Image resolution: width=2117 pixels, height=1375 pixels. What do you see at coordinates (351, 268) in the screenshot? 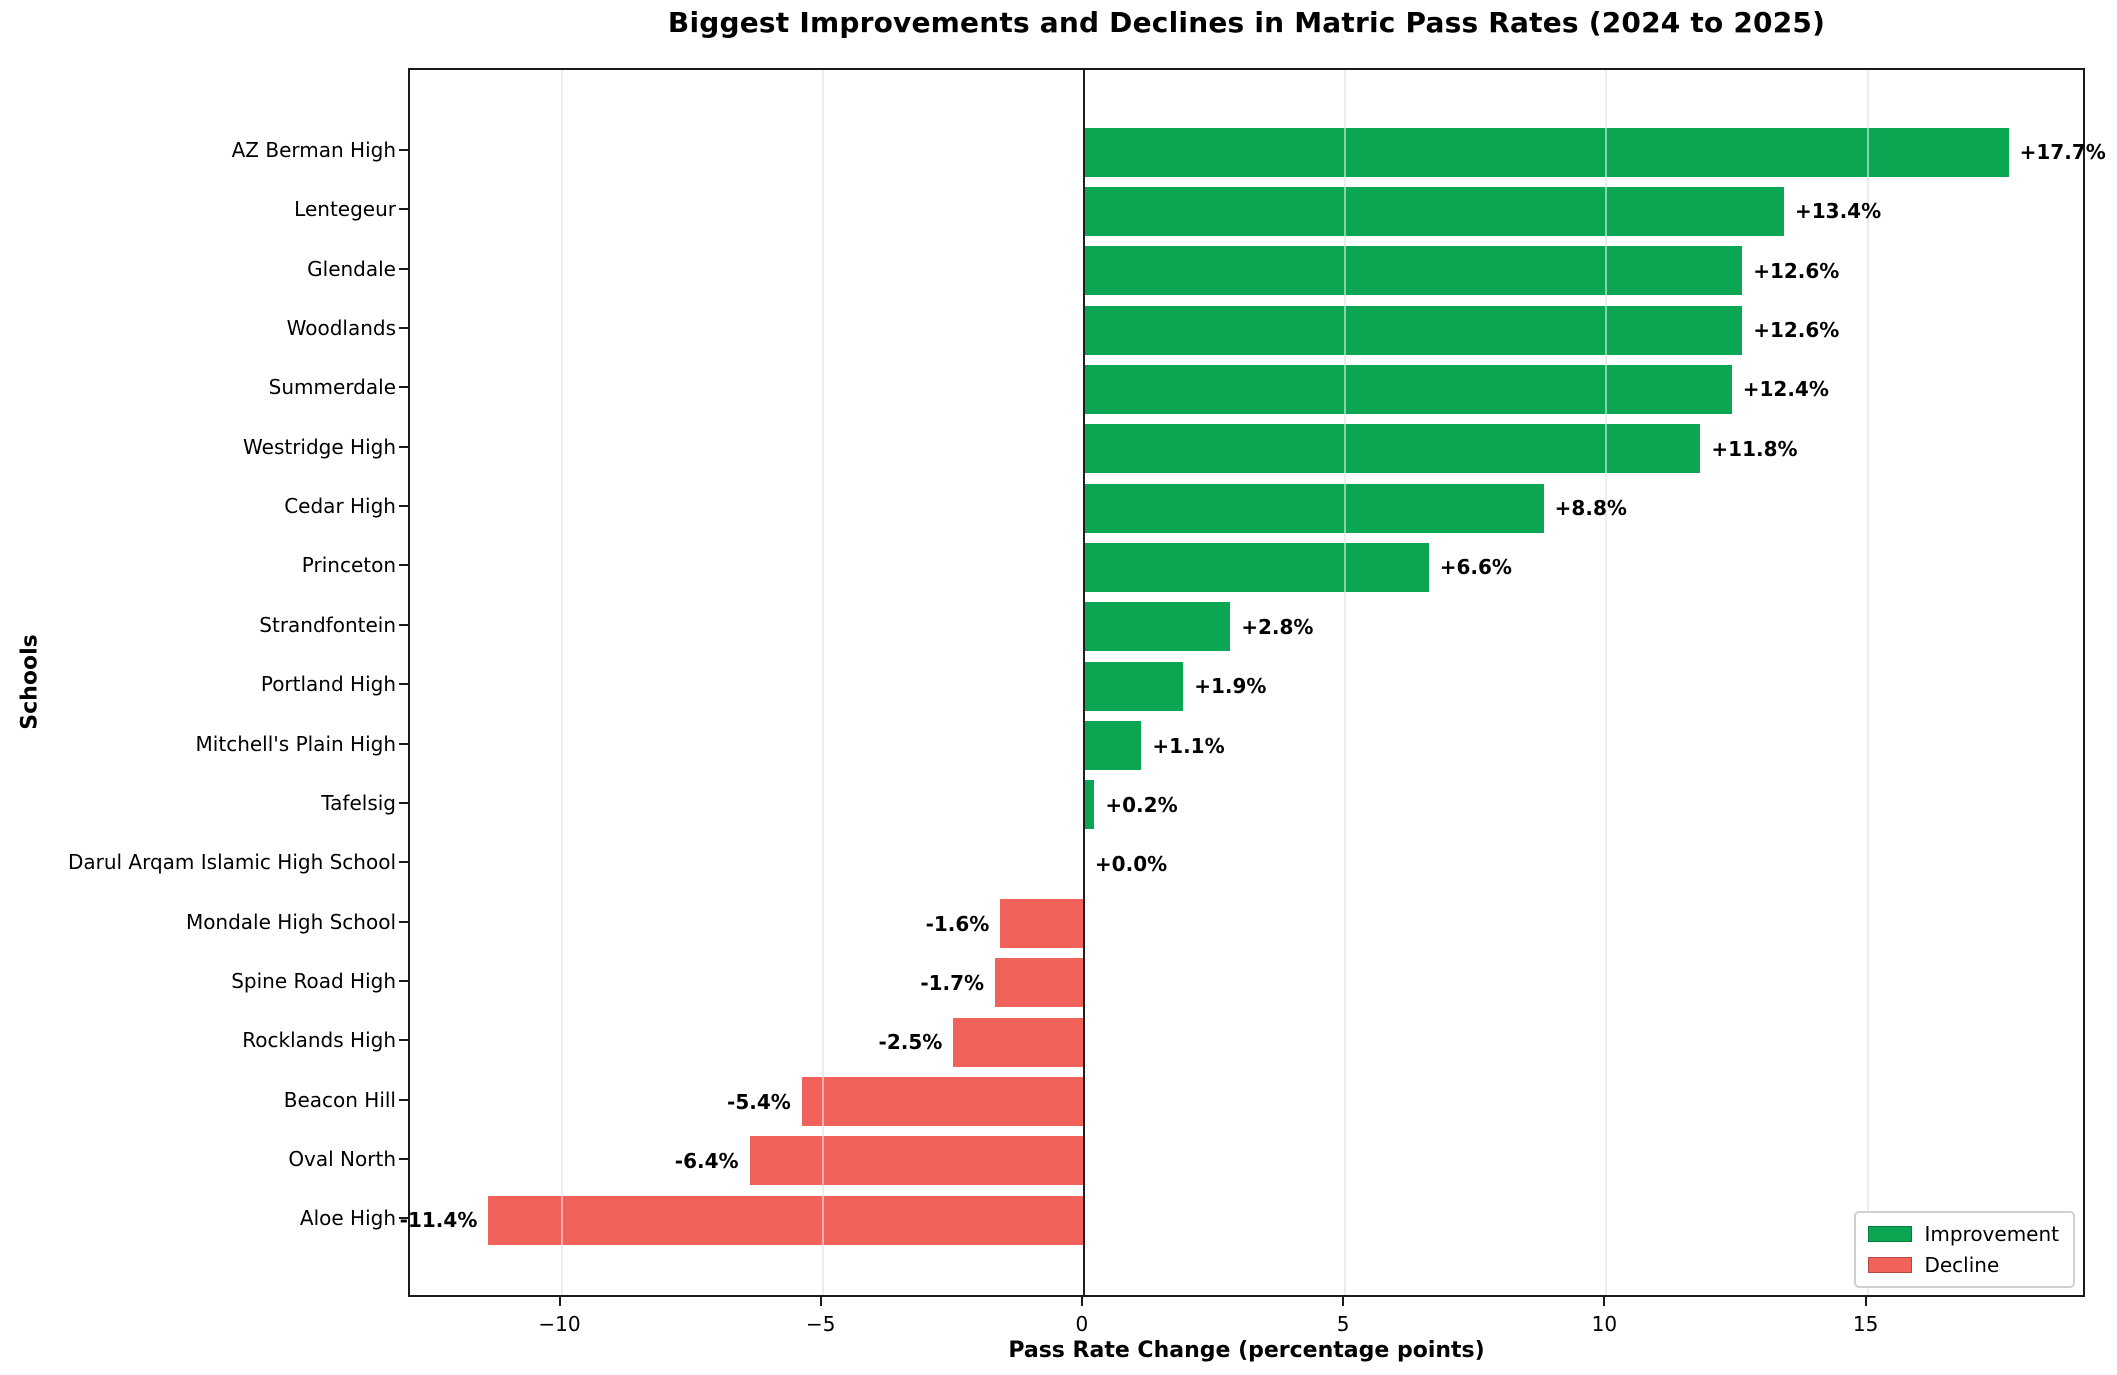
I see `y-tick-label: Glendale` at bounding box center [351, 268].